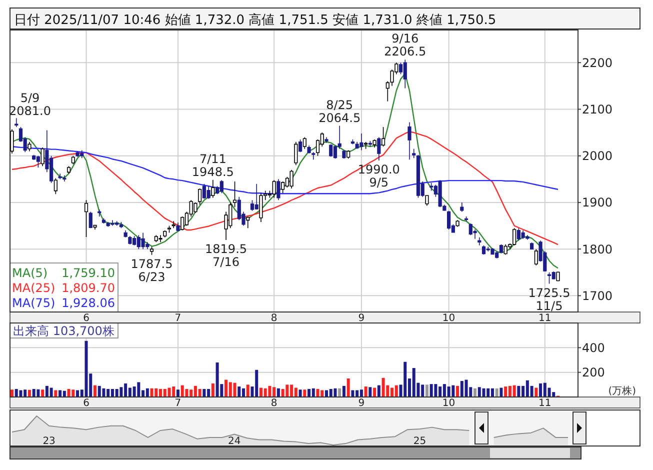  I want to click on annotation: 8/25 2064.5, so click(339, 111).